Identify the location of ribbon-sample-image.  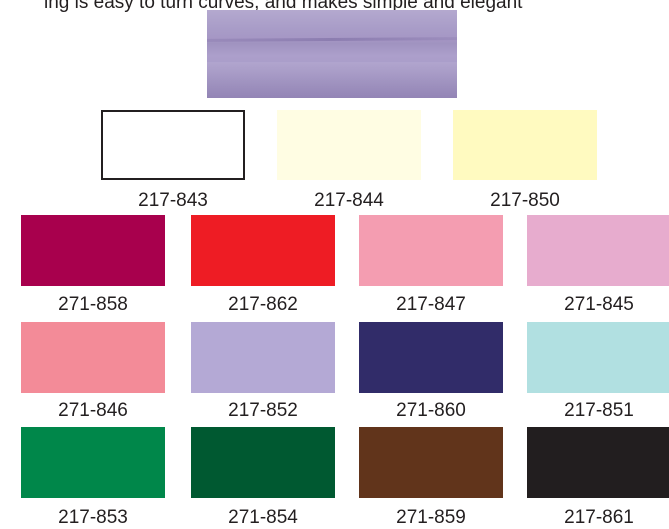
(332, 54).